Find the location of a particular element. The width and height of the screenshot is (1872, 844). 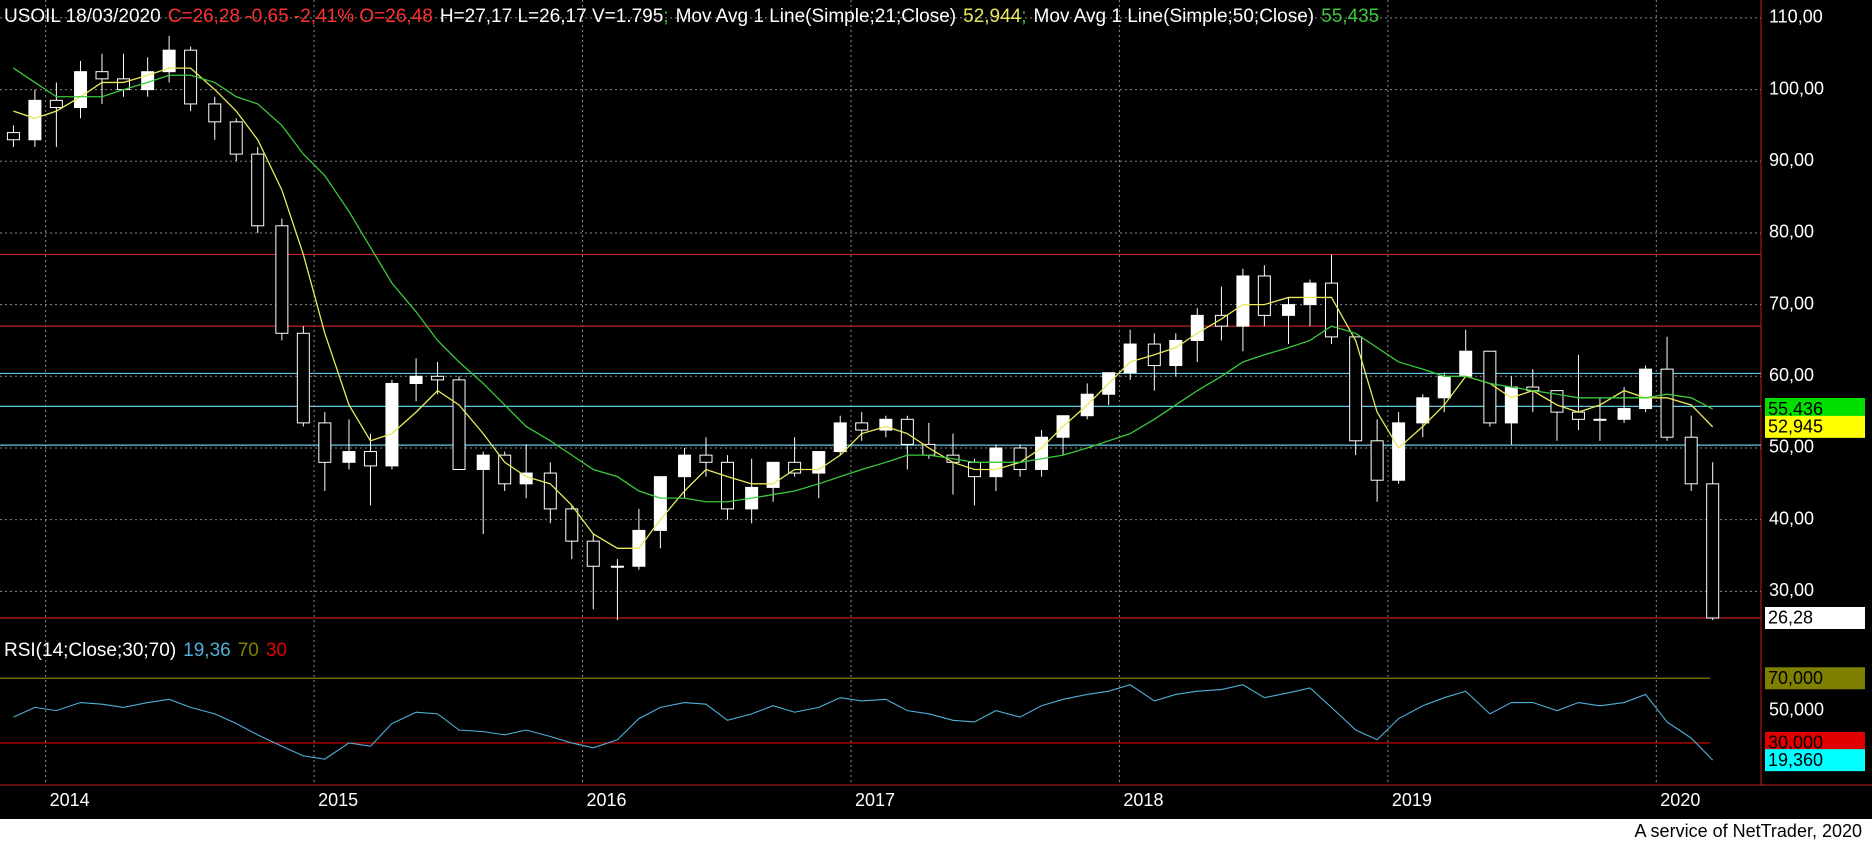

rsi-tick-label: 50,000 is located at coordinates (1796, 709).